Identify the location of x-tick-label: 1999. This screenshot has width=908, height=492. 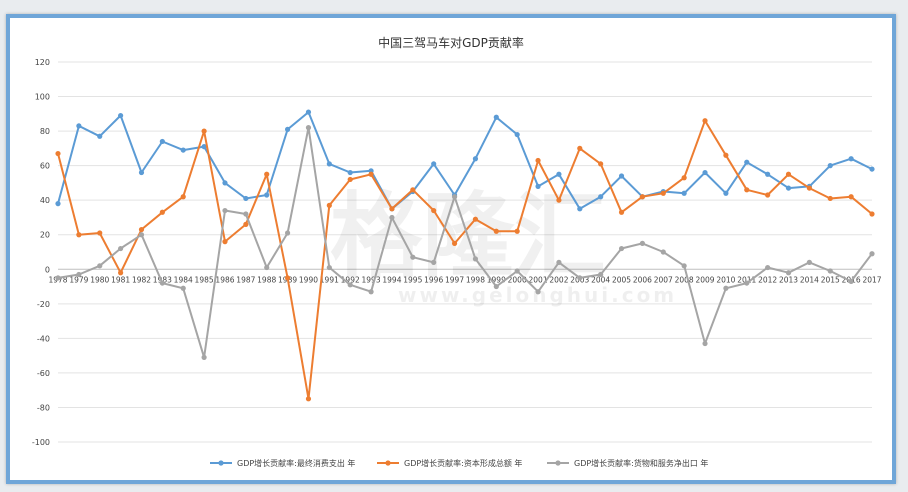
(496, 279).